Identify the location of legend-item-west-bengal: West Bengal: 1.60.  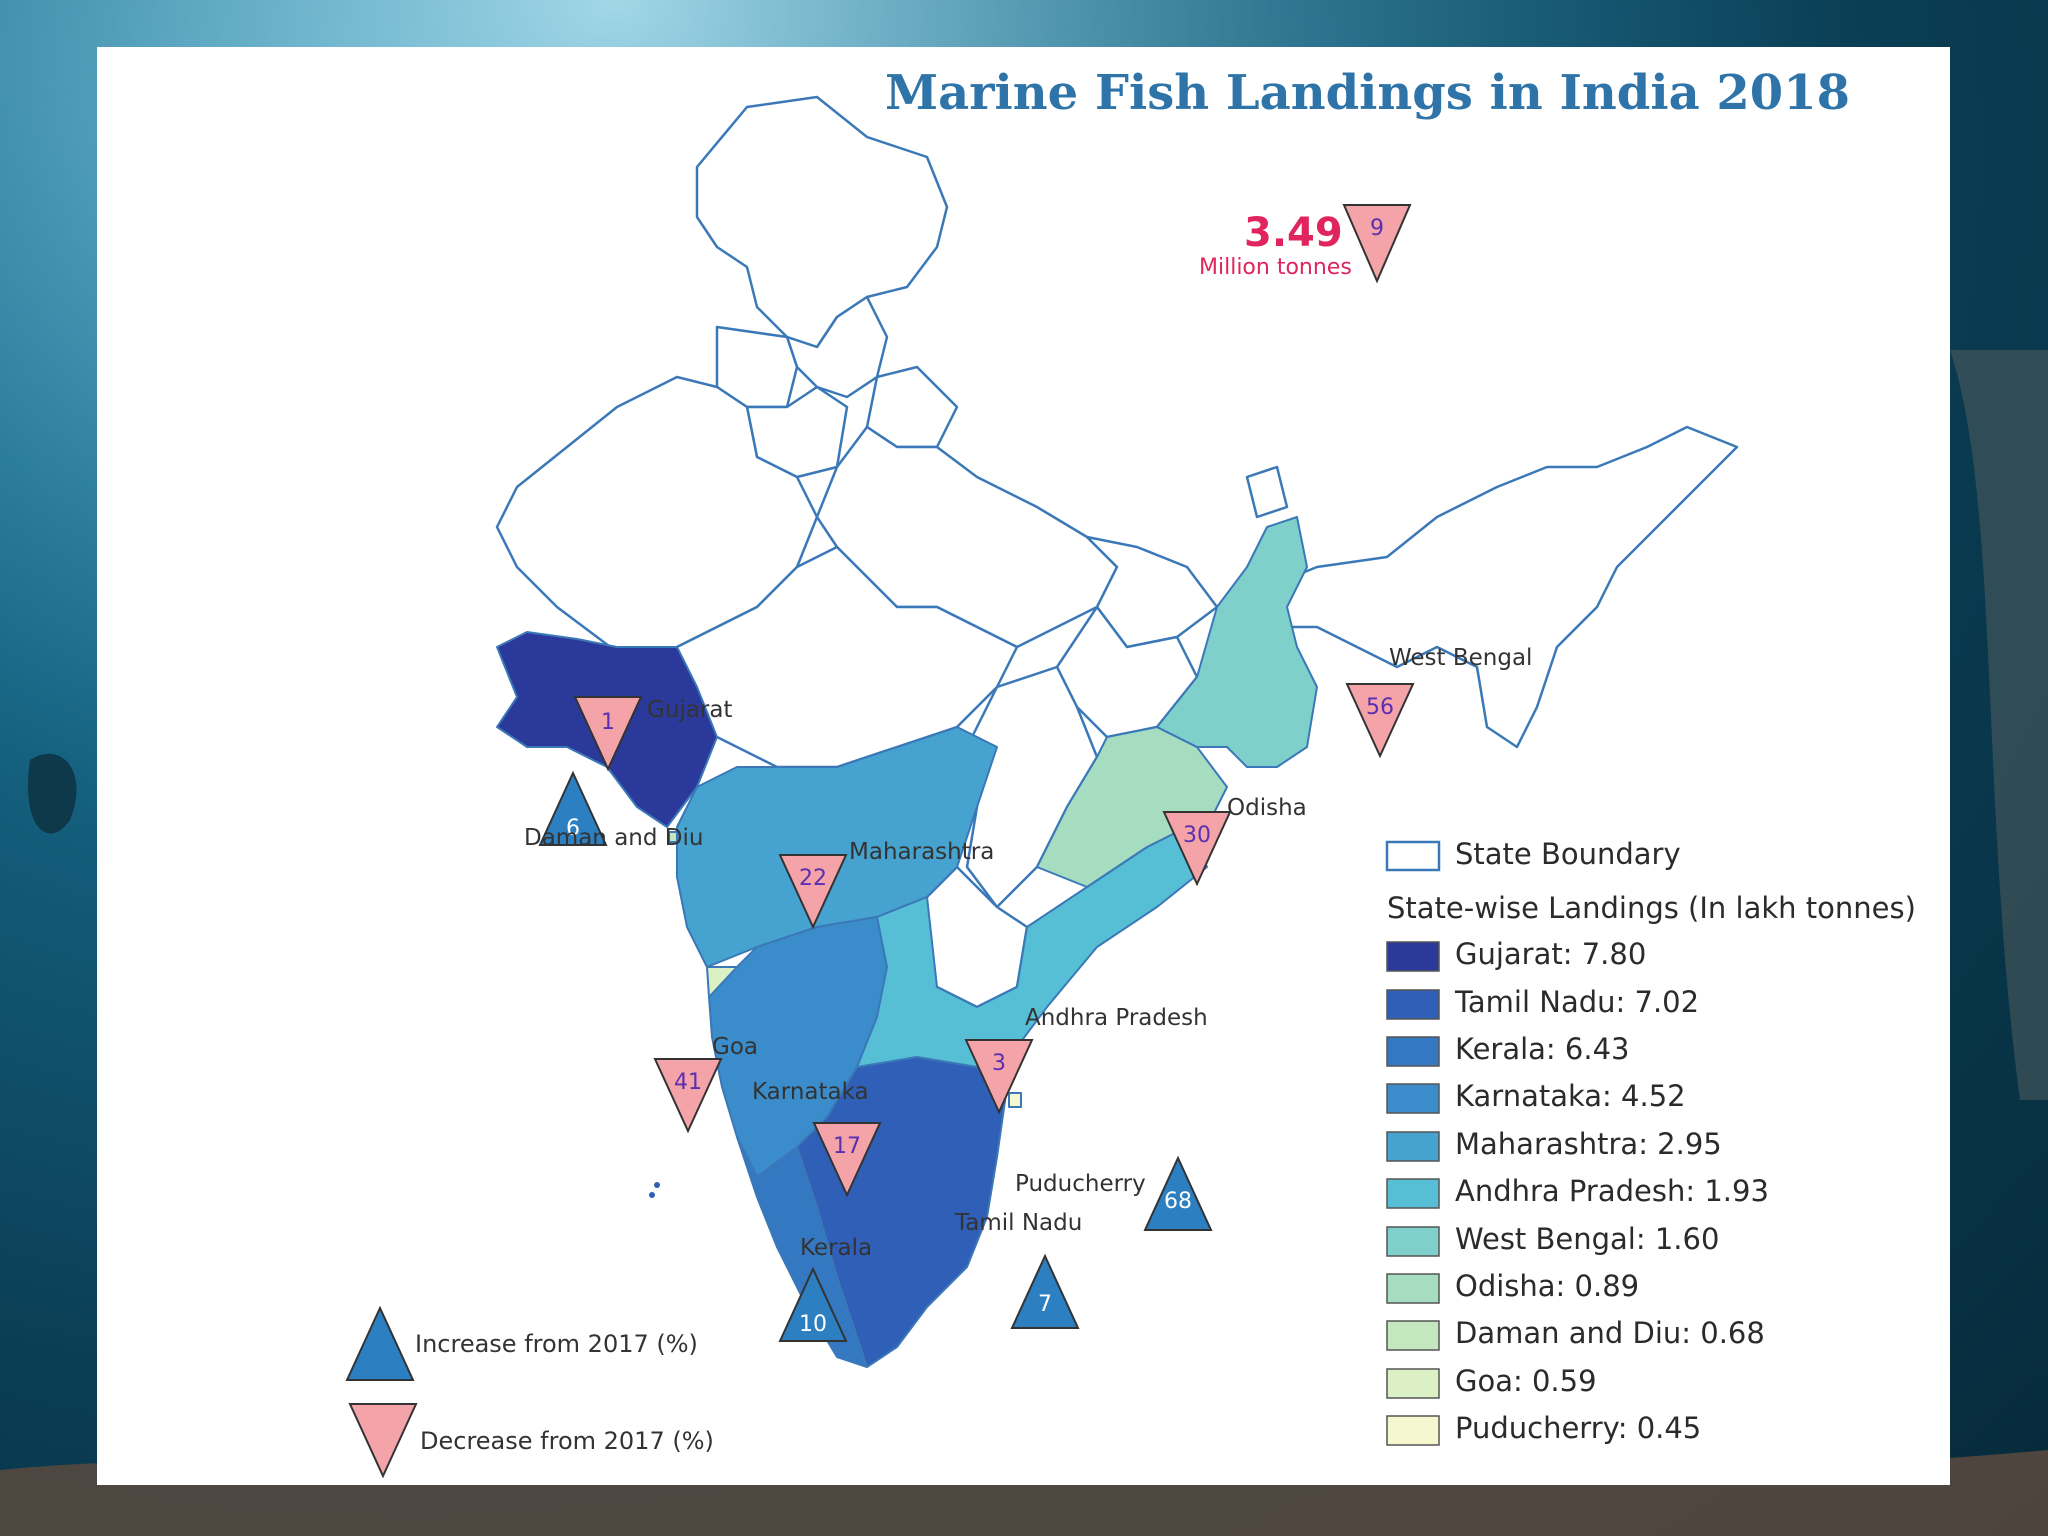
(1587, 1239).